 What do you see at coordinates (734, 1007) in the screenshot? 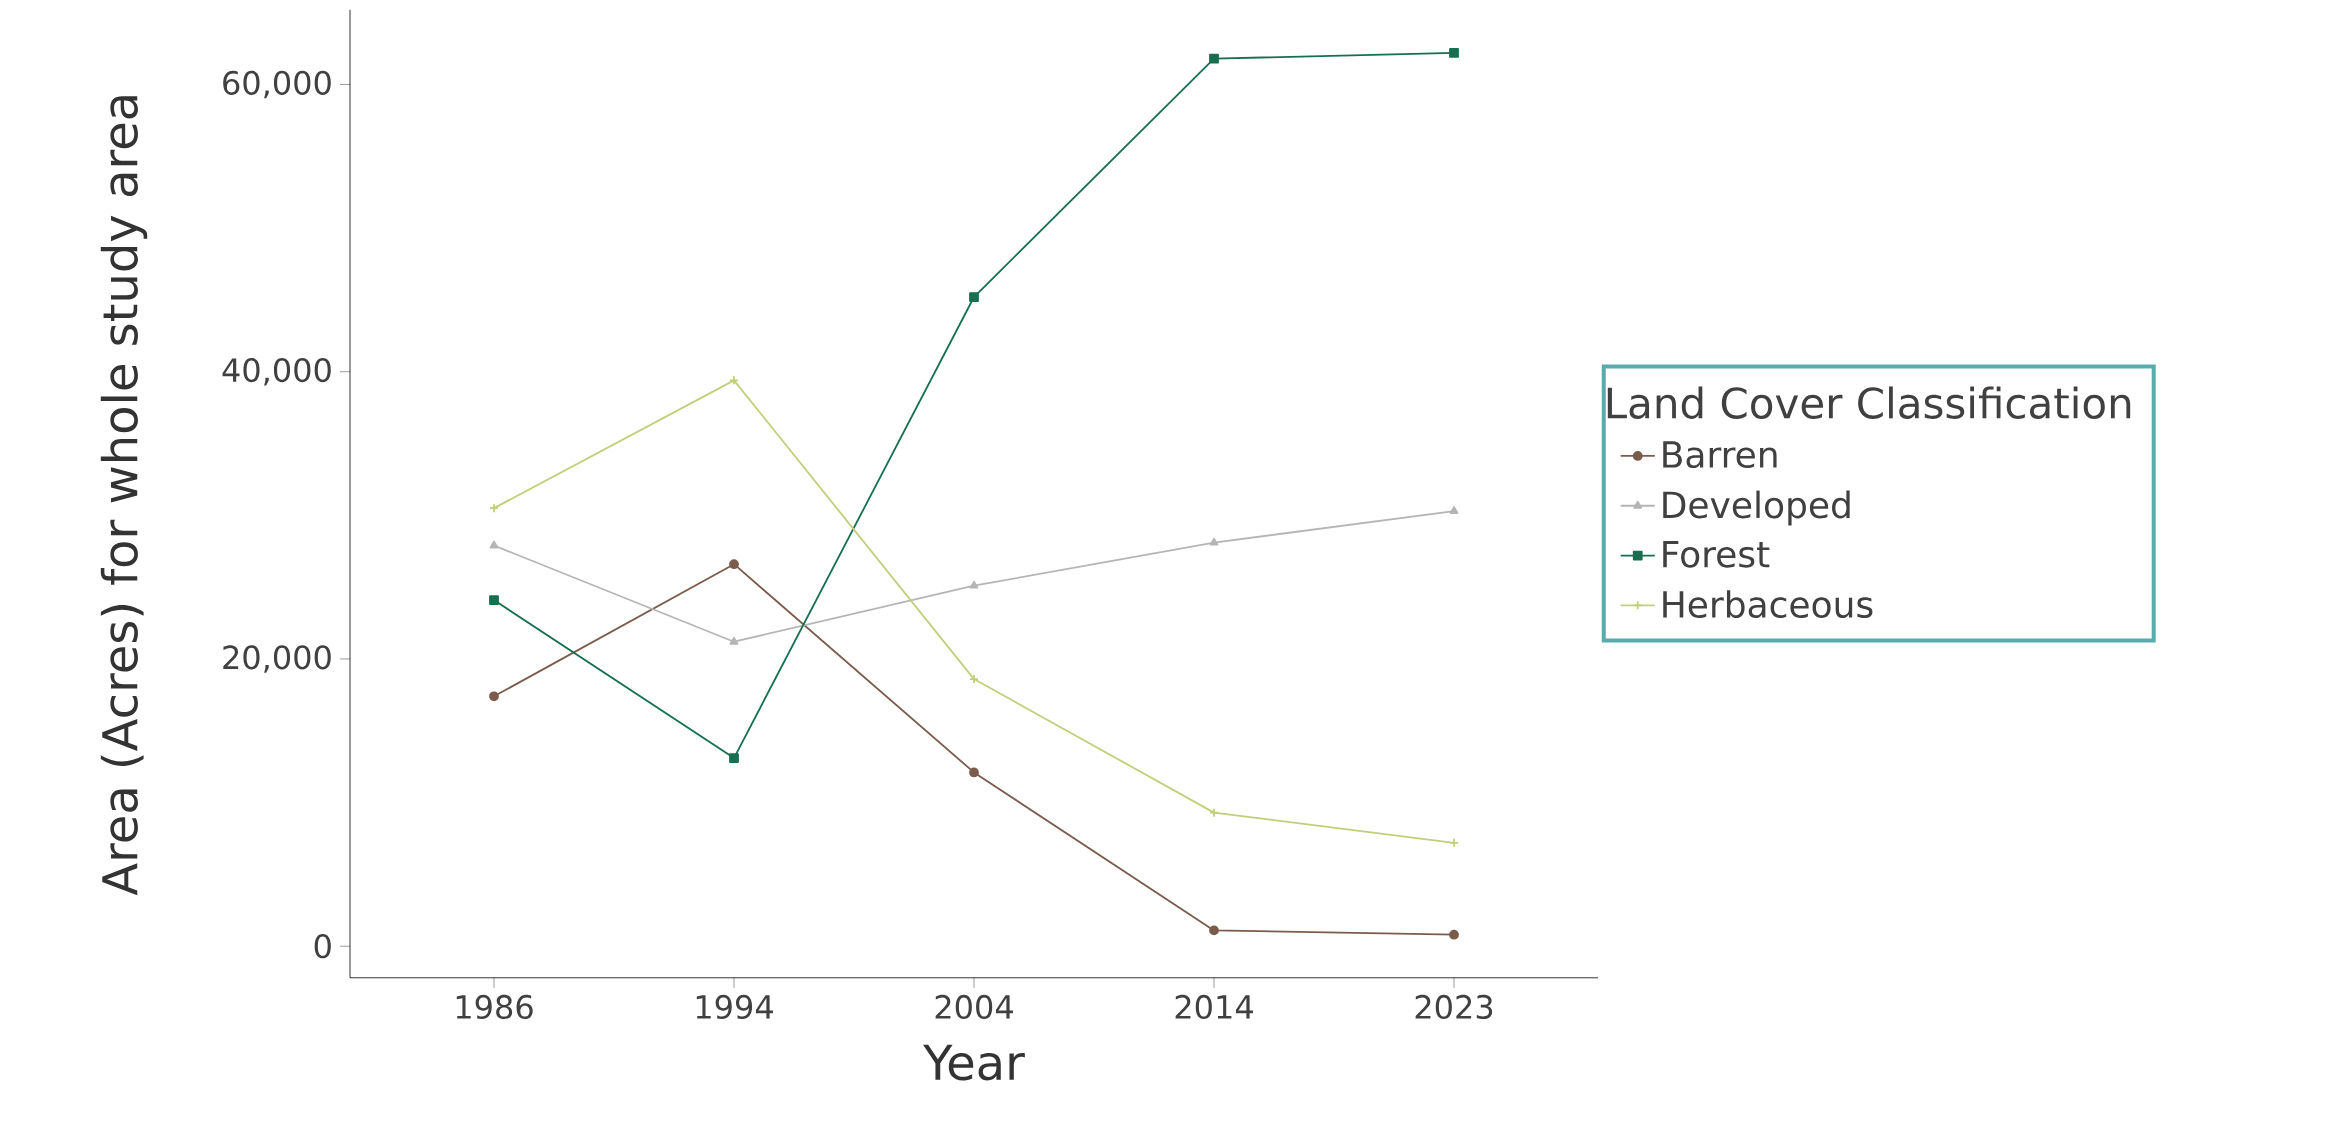
I see `x-tick-label: 1994` at bounding box center [734, 1007].